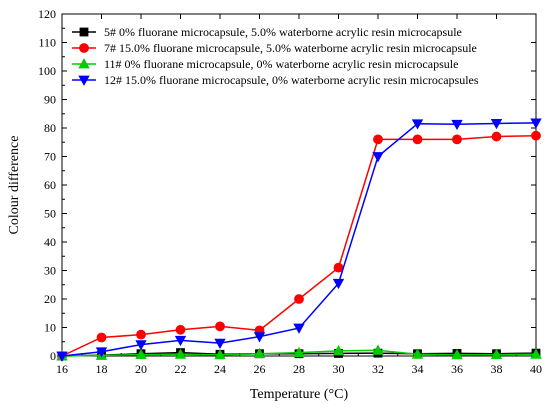 The width and height of the screenshot is (550, 412). What do you see at coordinates (47, 14) in the screenshot?
I see `y-tick-label: 120` at bounding box center [47, 14].